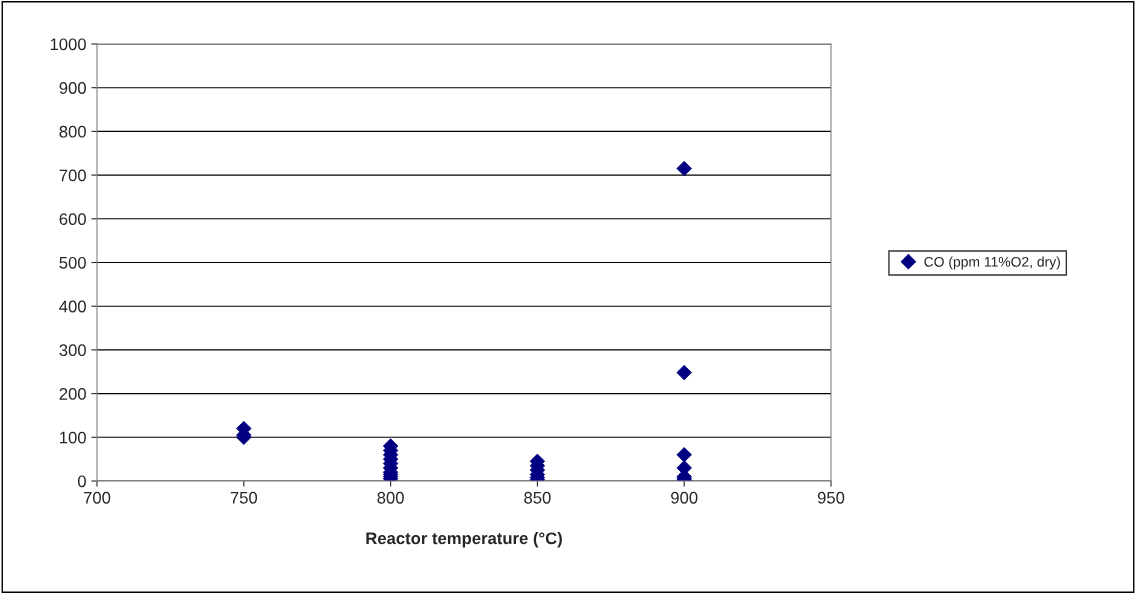  I want to click on x-tick-label: 950, so click(831, 497).